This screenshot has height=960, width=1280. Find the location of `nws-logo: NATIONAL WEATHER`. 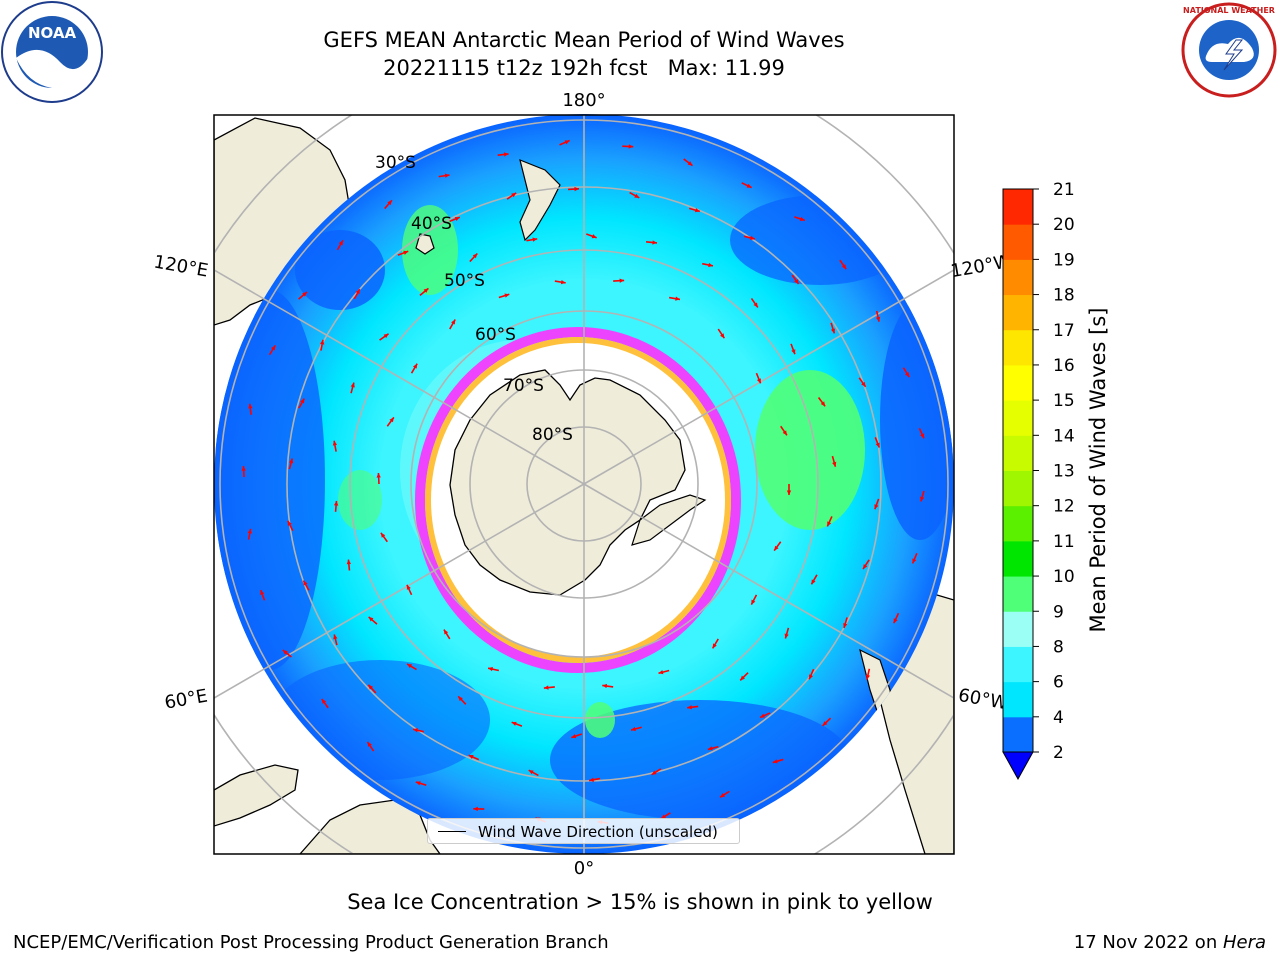

nws-logo: NATIONAL WEATHER is located at coordinates (1229, 50).